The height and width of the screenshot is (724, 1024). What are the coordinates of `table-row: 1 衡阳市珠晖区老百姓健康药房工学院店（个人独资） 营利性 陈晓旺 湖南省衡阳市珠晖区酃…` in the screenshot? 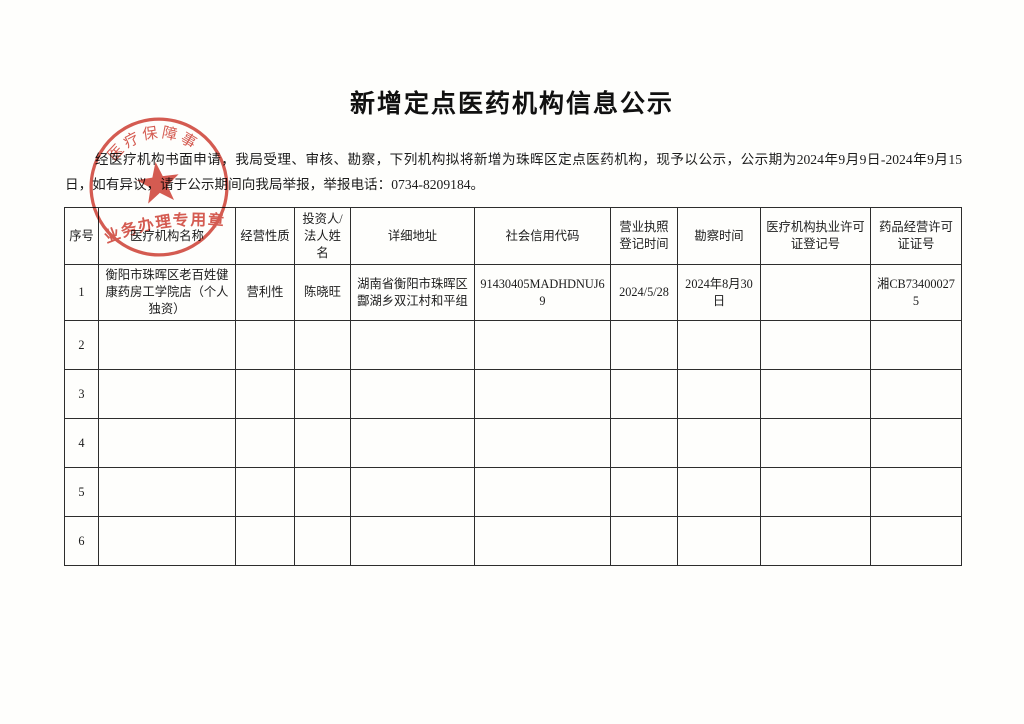 It's located at (513, 292).